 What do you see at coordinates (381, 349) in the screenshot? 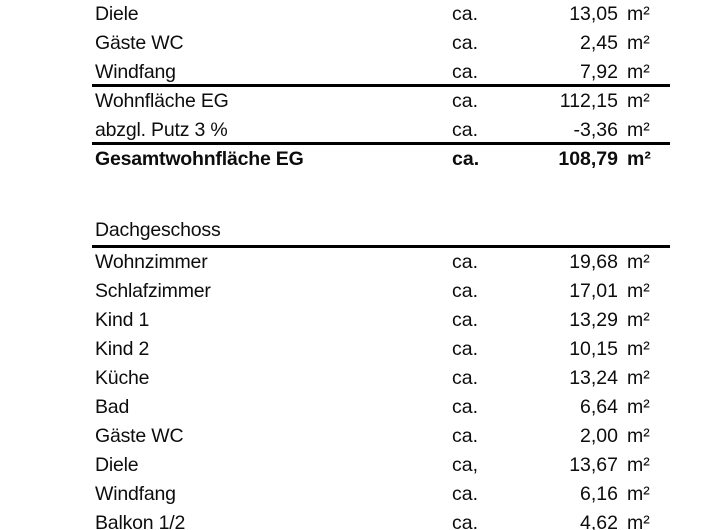
I see `table-row: Kind 2 ca. 10,15 m²` at bounding box center [381, 349].